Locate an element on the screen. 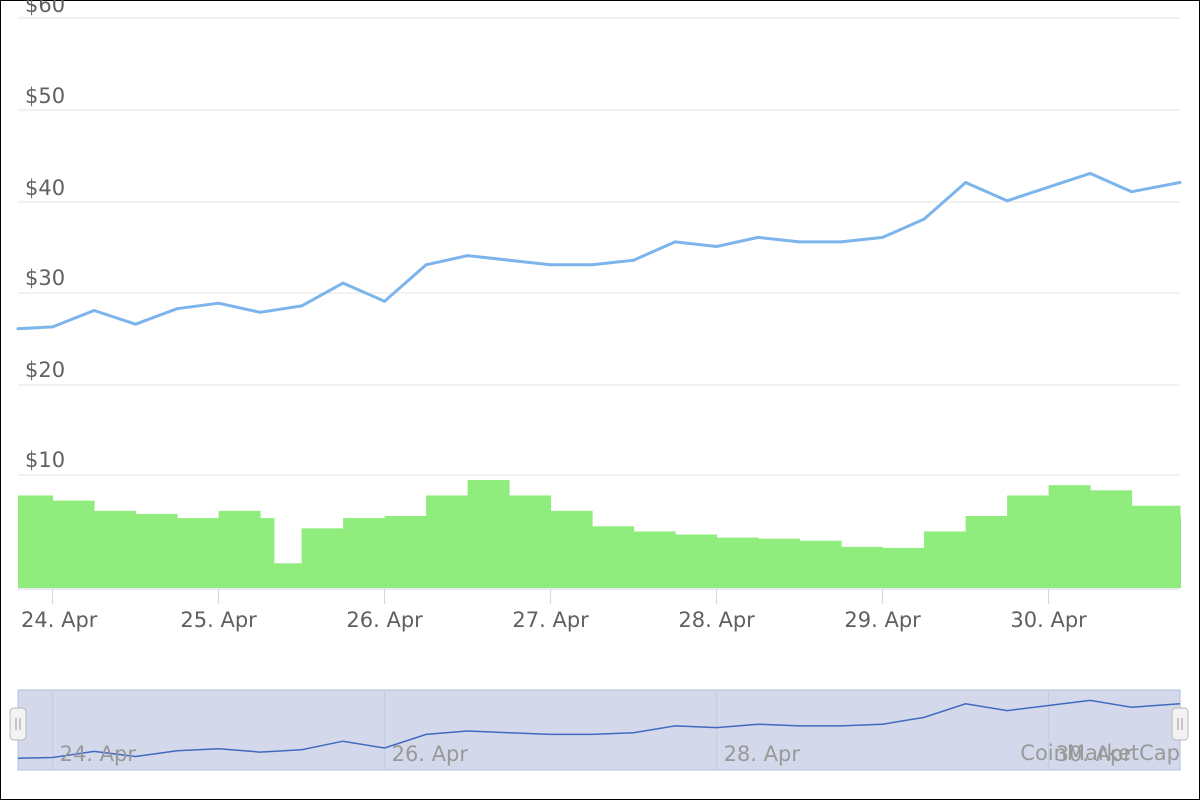  y-axis-labels: $60 $50 $40 $30 $20 $10 is located at coordinates (45, 236).